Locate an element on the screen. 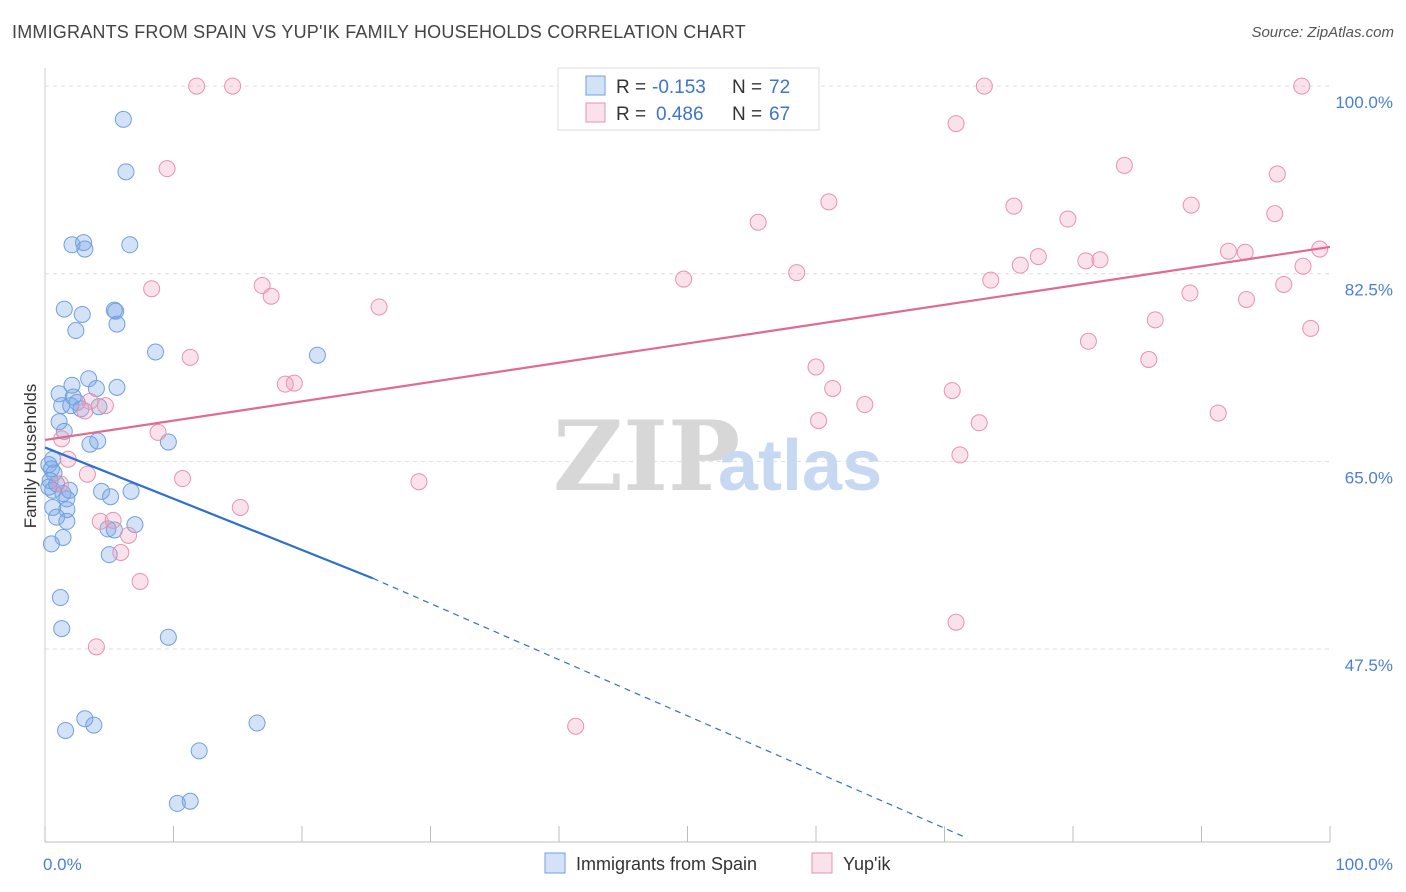  legend-n-label-blue: N = is located at coordinates (747, 87).